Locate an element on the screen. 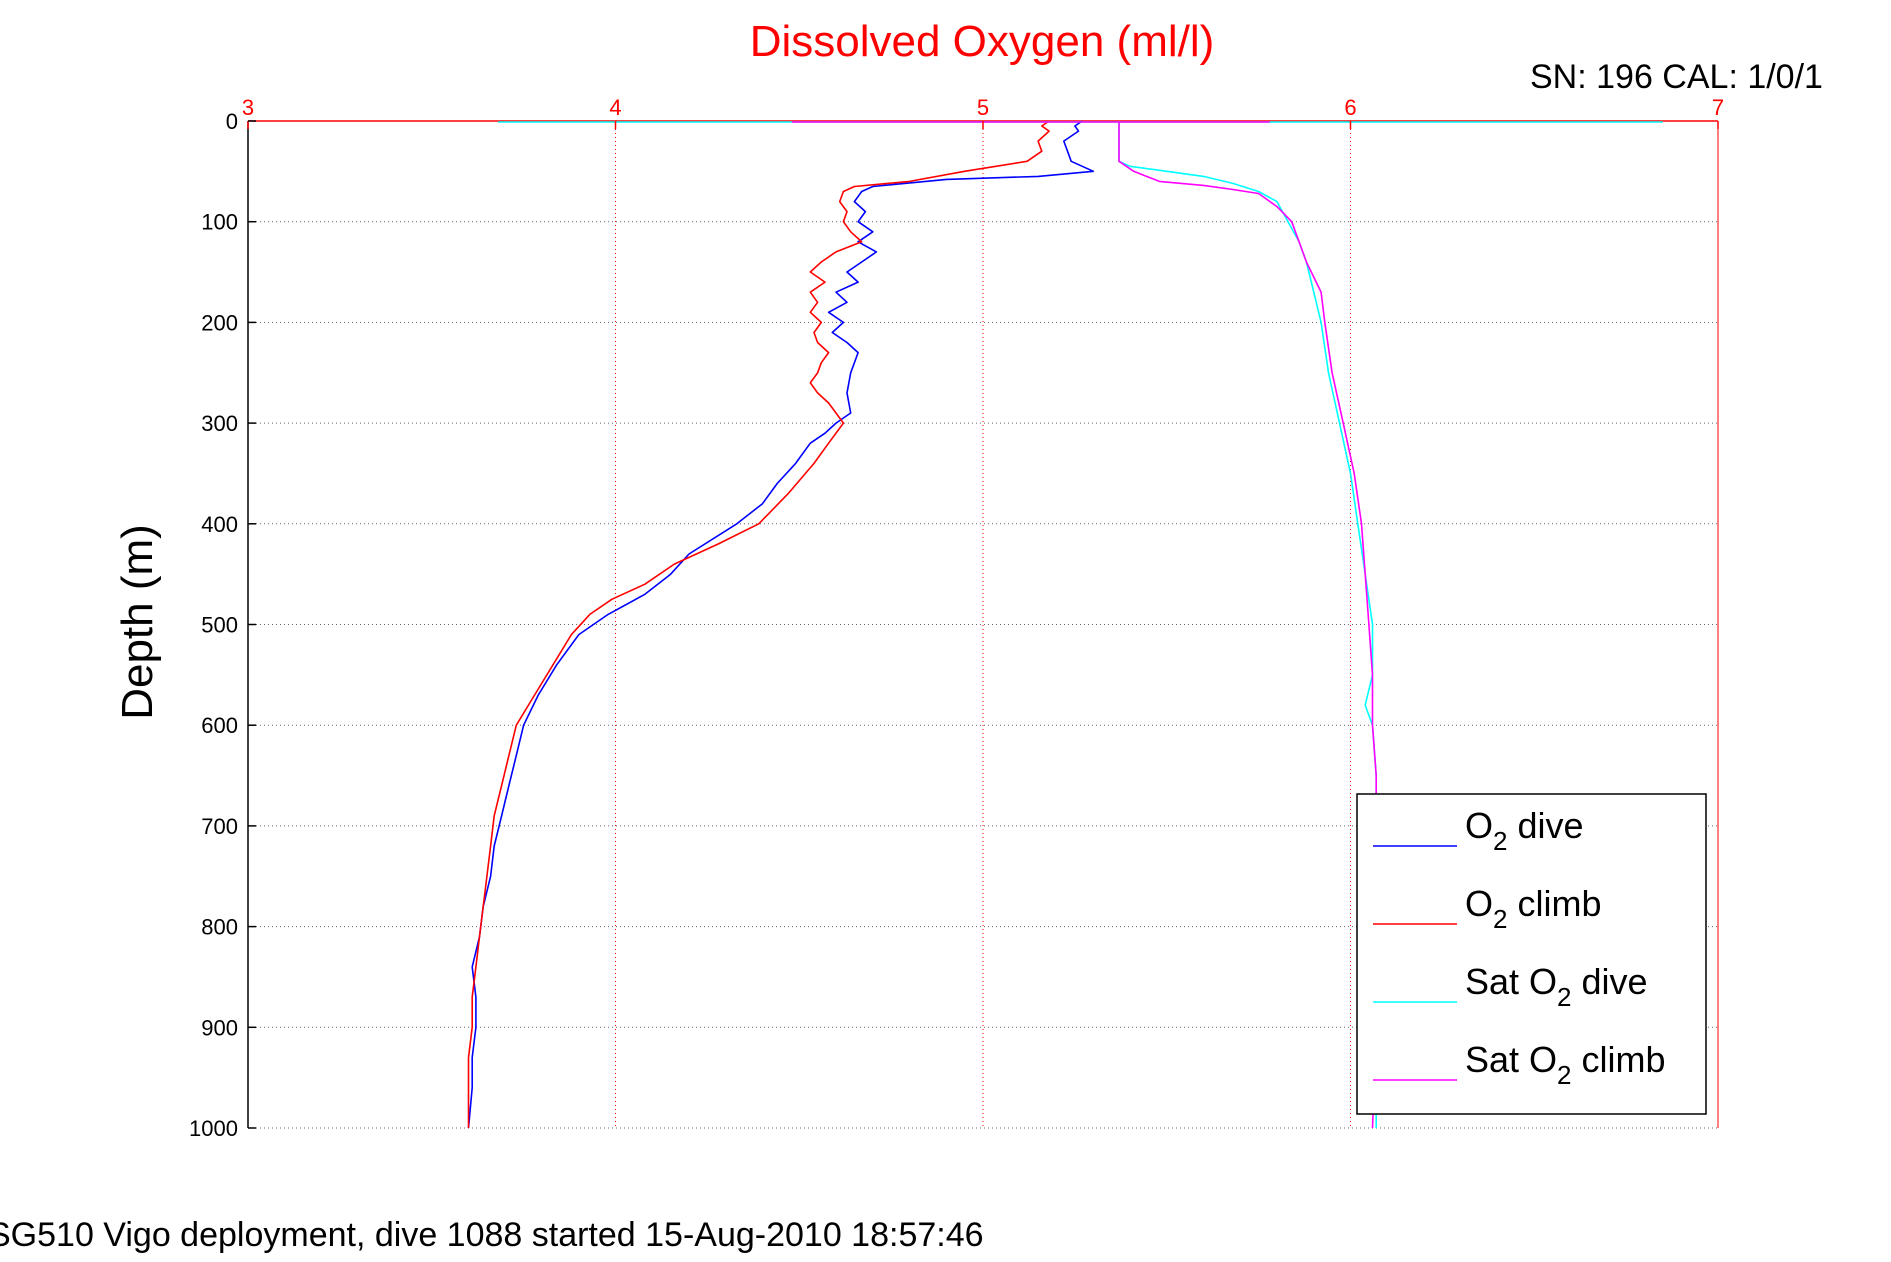 This screenshot has height=1262, width=1891. serial-calibration-label: SN: 196 CAL: 1/0/1 is located at coordinates (1676, 77).